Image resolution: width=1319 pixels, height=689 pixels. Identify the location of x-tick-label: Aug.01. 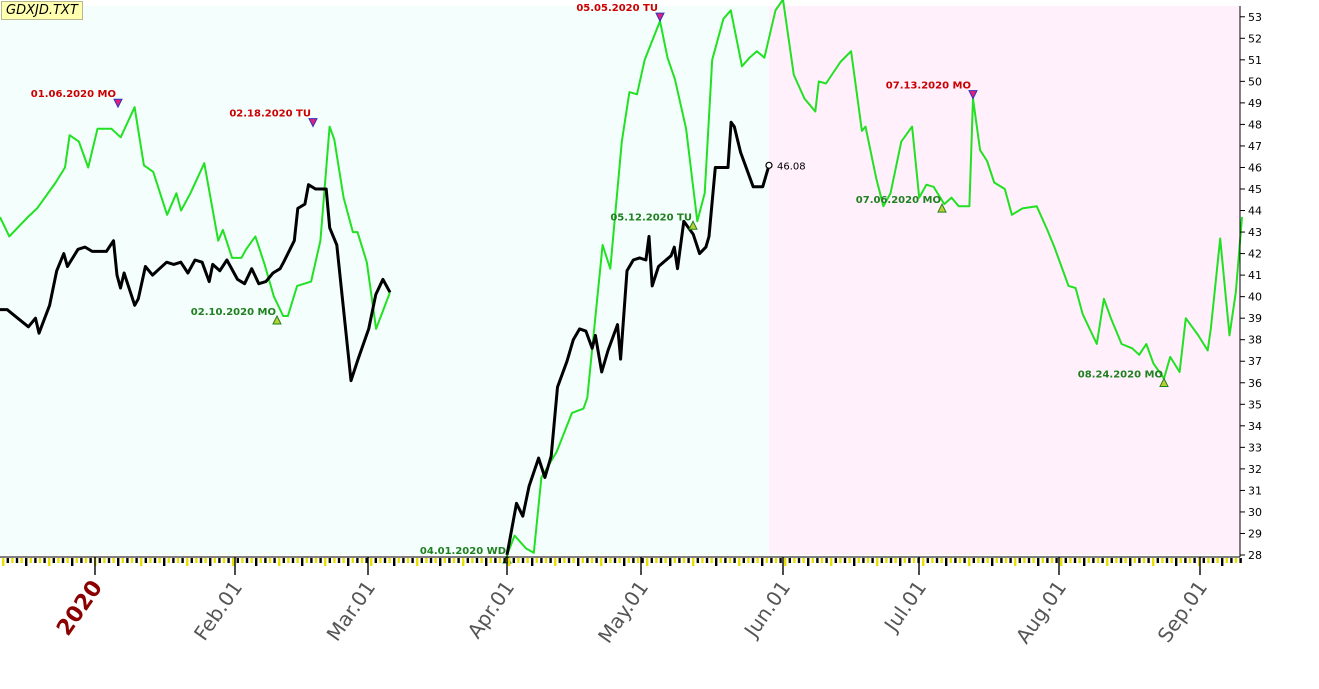
(1041, 612).